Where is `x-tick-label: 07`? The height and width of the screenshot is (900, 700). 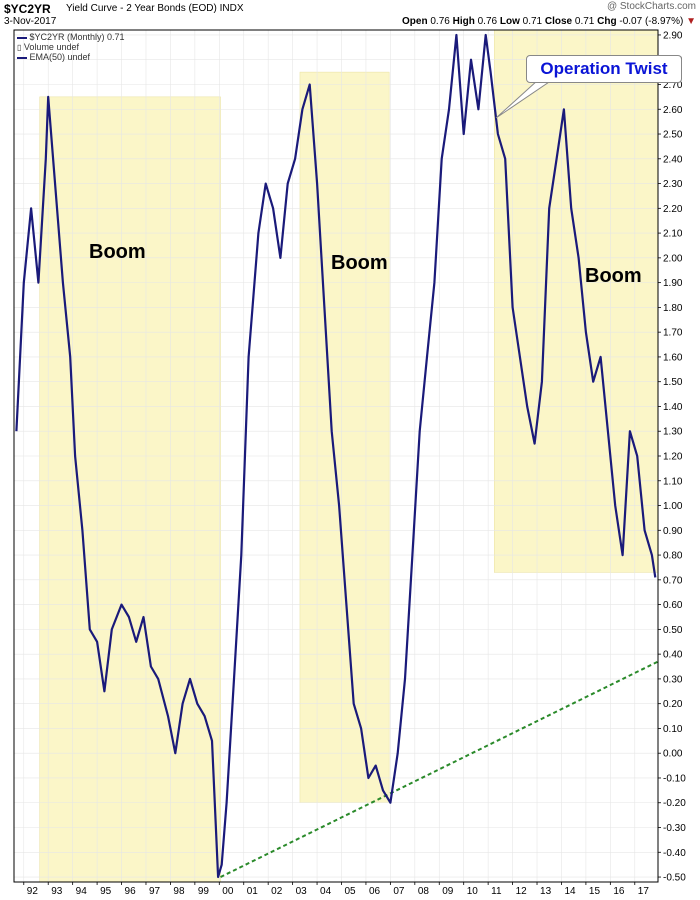 x-tick-label: 07 is located at coordinates (399, 891).